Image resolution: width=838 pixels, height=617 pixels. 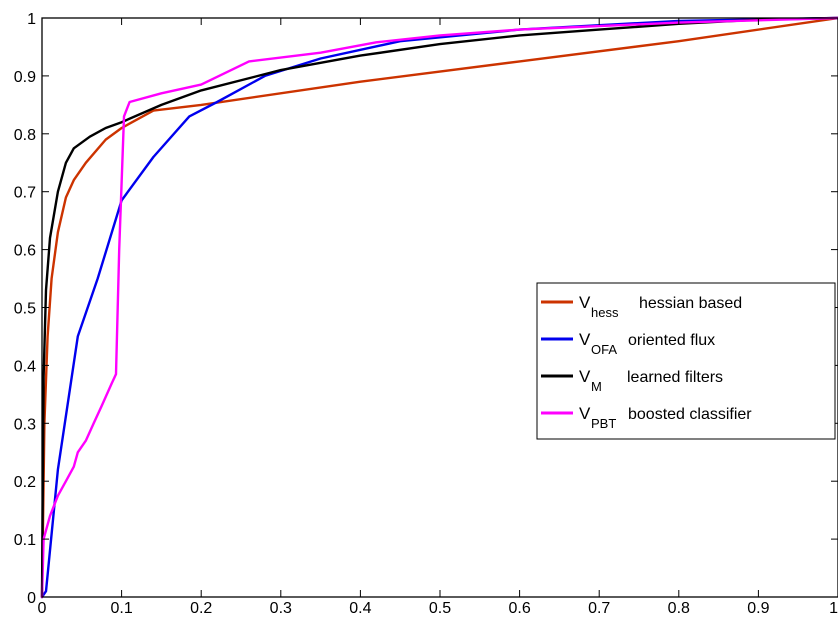 I want to click on y-tick-label: 0.9, so click(x=25, y=77).